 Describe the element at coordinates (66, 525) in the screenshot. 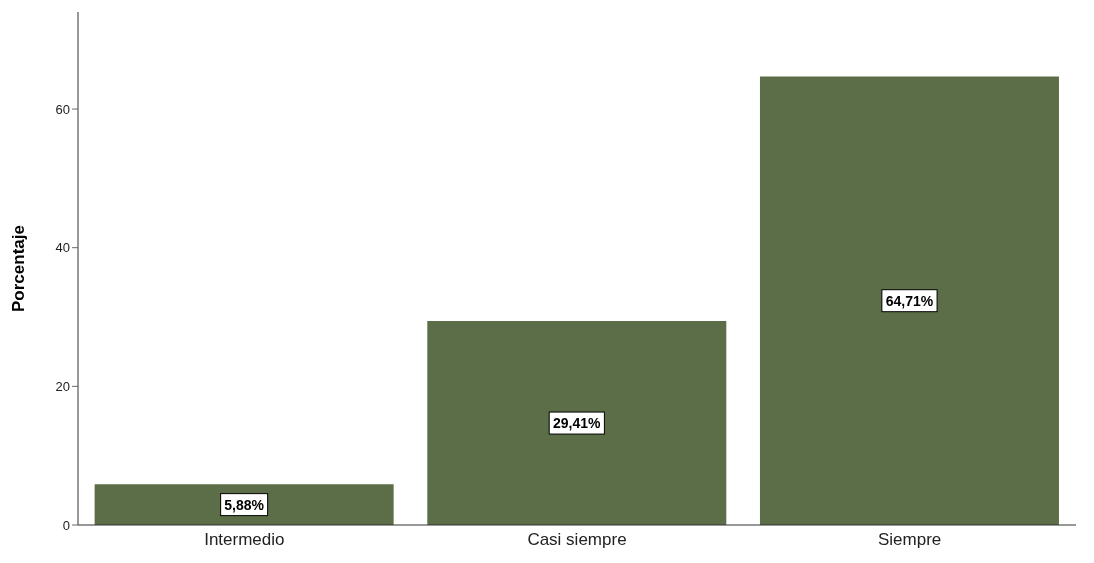

I see `y-tick-label: 0` at that location.